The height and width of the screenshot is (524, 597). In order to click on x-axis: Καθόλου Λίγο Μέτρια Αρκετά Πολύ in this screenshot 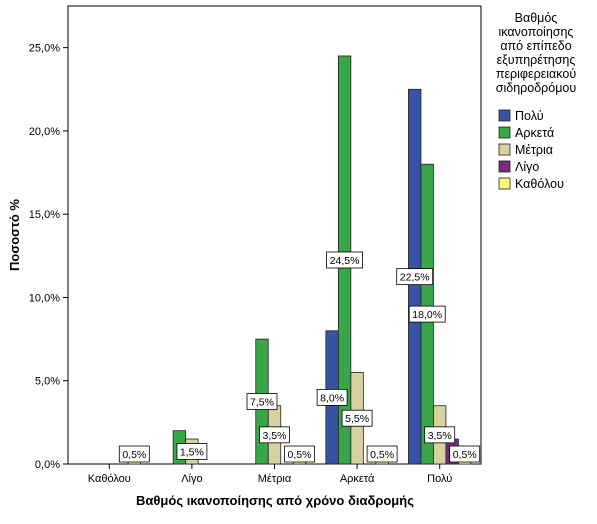, I will do `click(270, 474)`.